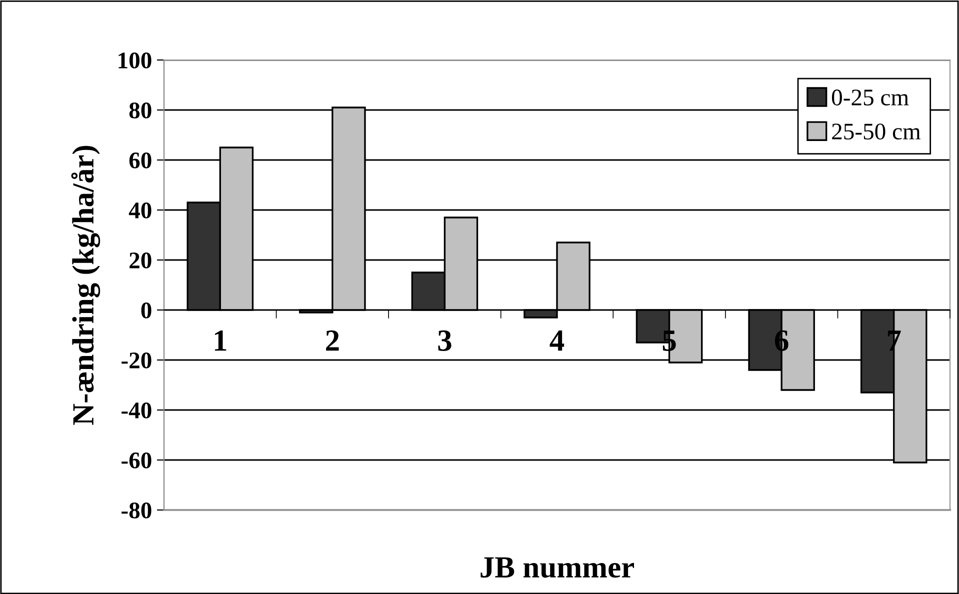 This screenshot has width=959, height=594. I want to click on x-axis-title: JB nummer, so click(557, 567).